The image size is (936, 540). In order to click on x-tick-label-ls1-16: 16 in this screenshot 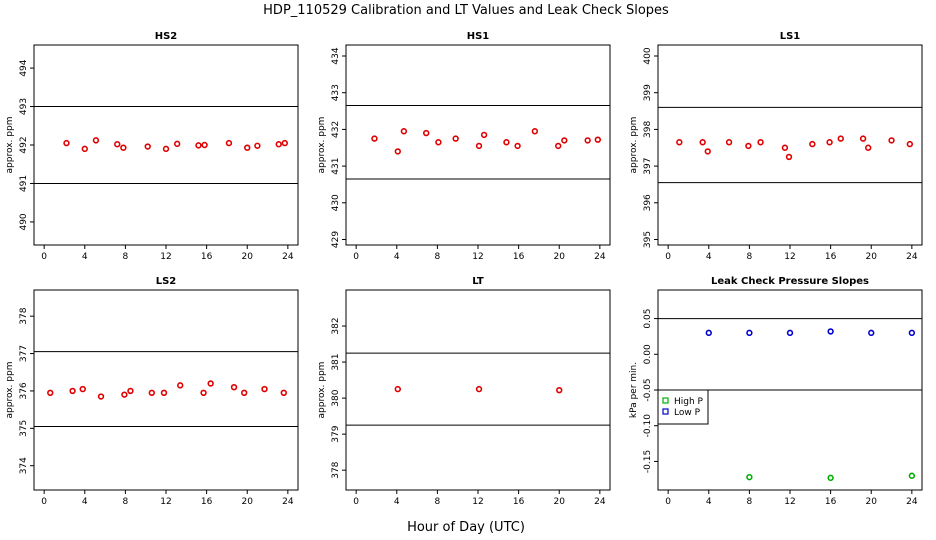, I will do `click(831, 257)`.